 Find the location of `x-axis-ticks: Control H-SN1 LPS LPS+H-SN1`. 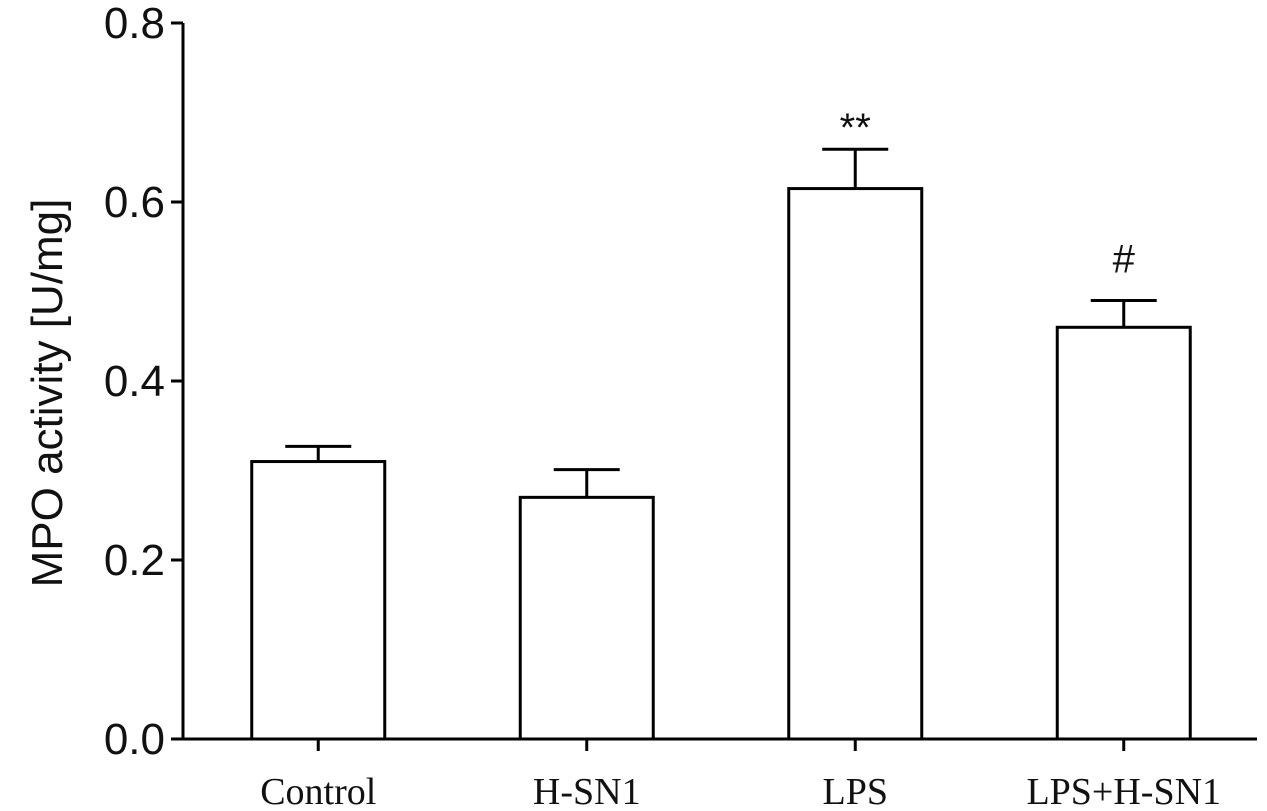

x-axis-ticks: Control H-SN1 LPS LPS+H-SN1 is located at coordinates (740, 775).